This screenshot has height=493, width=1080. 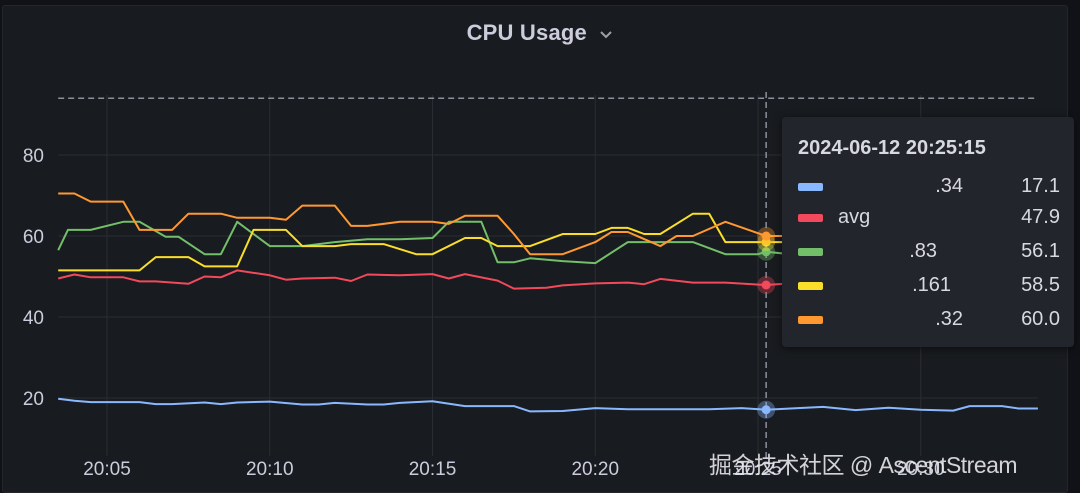 I want to click on x-tick-label: 20:10, so click(x=270, y=469).